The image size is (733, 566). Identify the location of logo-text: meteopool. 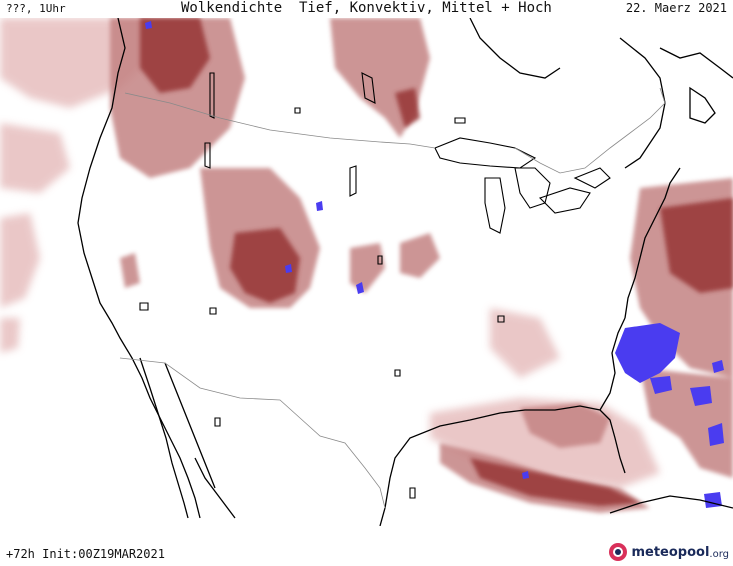
(670, 552).